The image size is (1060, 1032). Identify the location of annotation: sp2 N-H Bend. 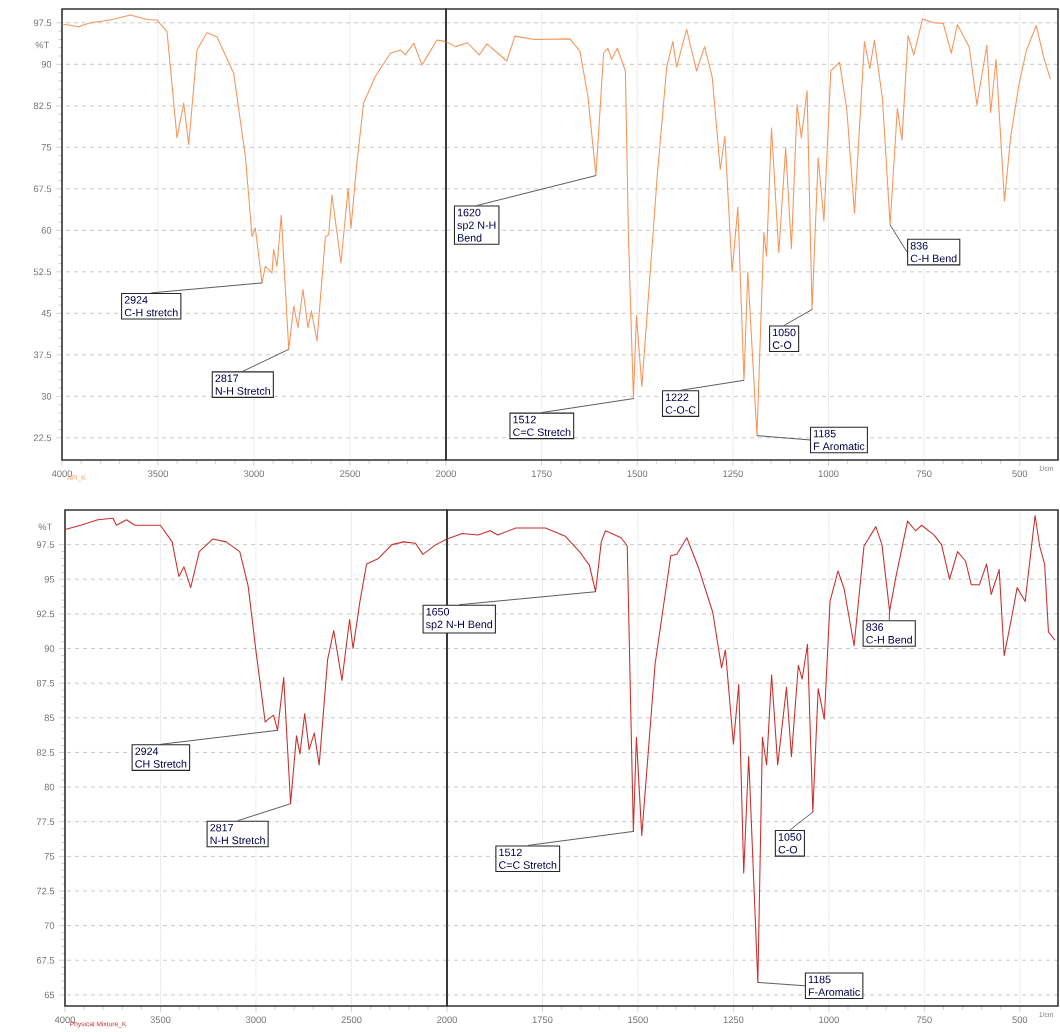
(459, 625).